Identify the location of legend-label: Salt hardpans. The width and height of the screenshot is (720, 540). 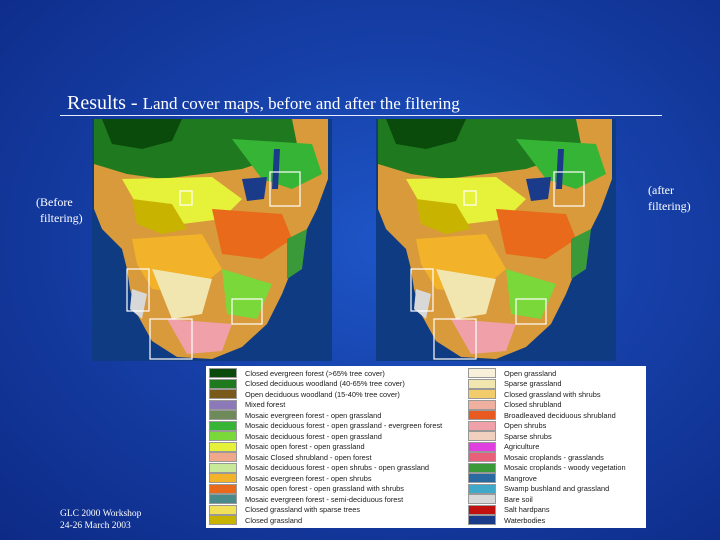
(527, 510).